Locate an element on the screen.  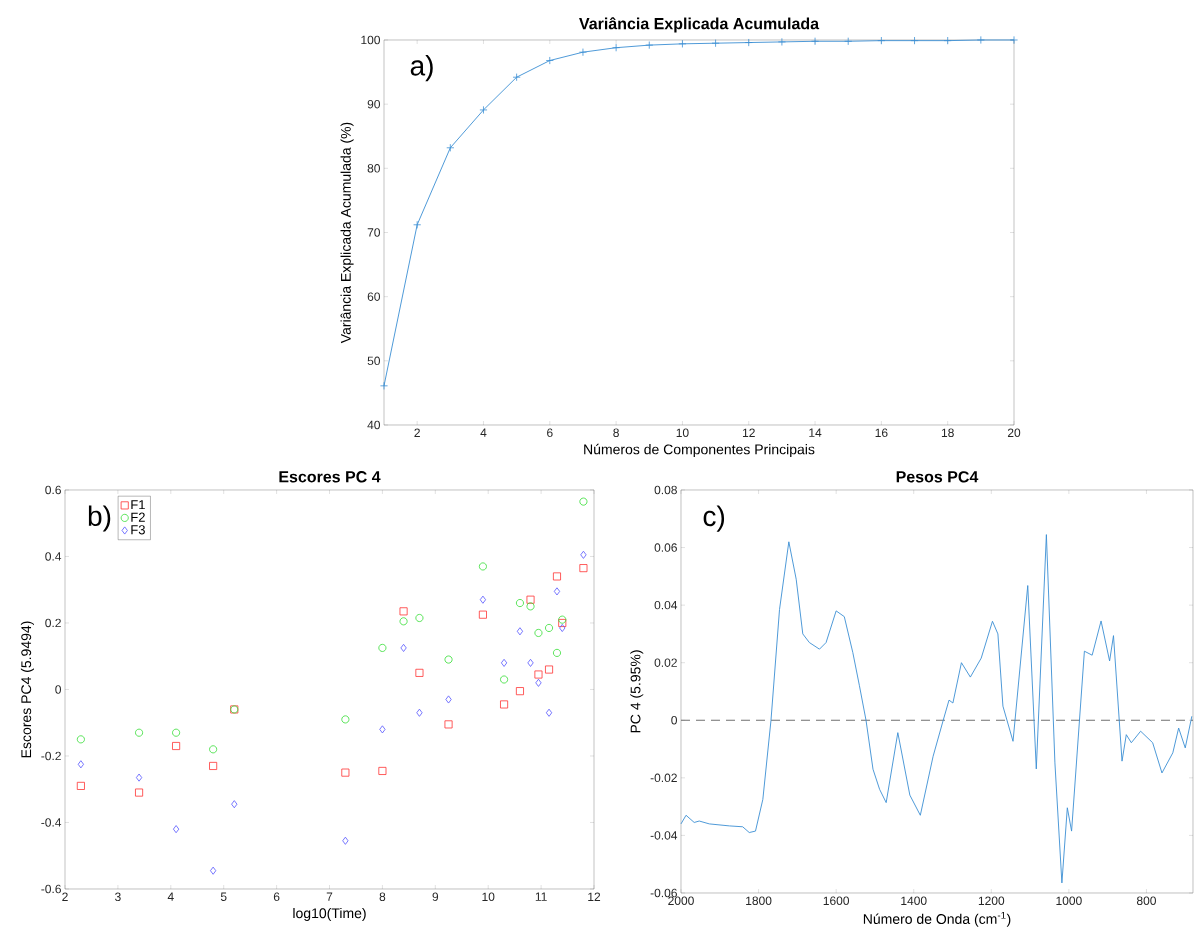
x-tick-label: 1800 is located at coordinates (759, 901).